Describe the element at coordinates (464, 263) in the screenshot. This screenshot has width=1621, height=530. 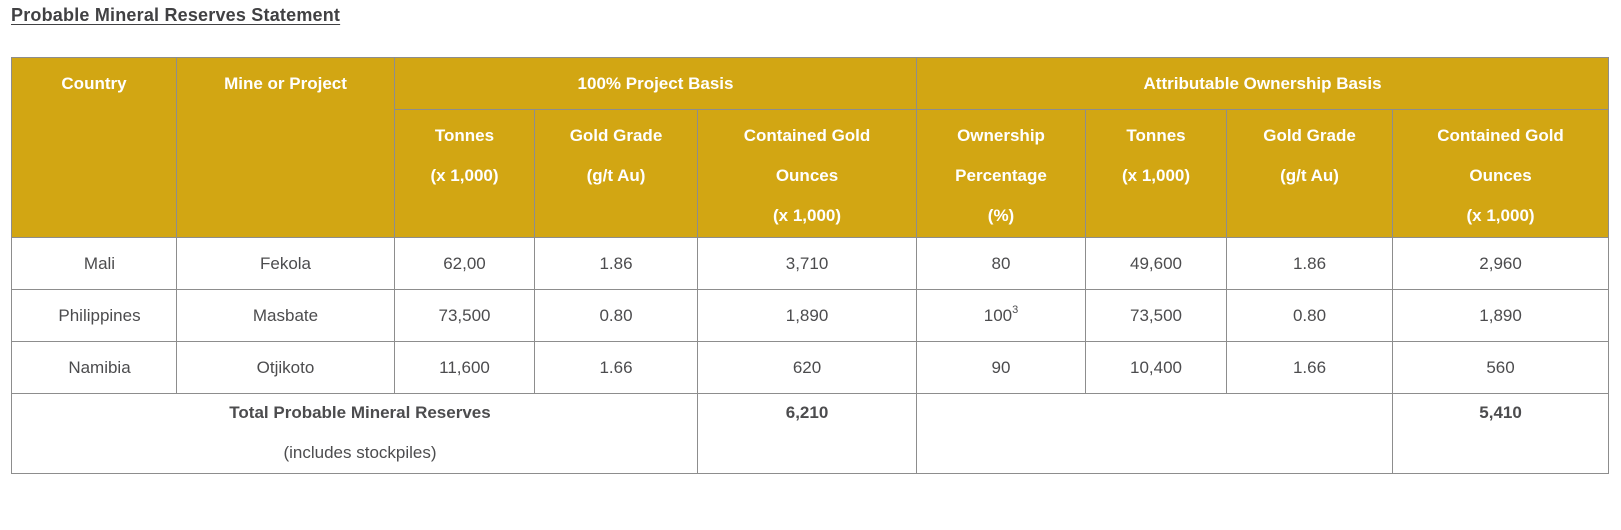
I see `cell-tonnes: 62,00` at that location.